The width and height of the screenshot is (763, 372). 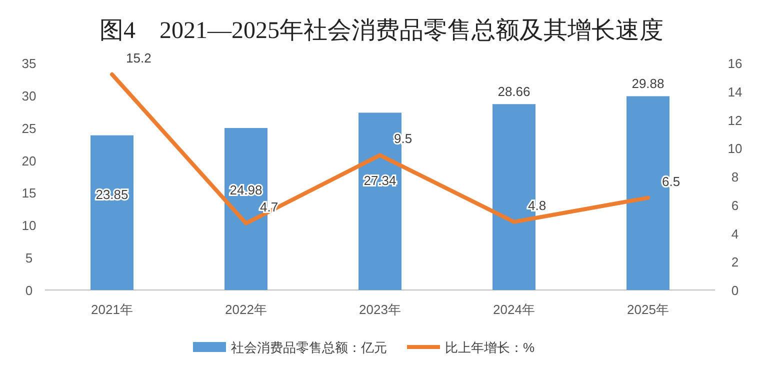 I want to click on y2-tick-label: 4, so click(x=735, y=234).